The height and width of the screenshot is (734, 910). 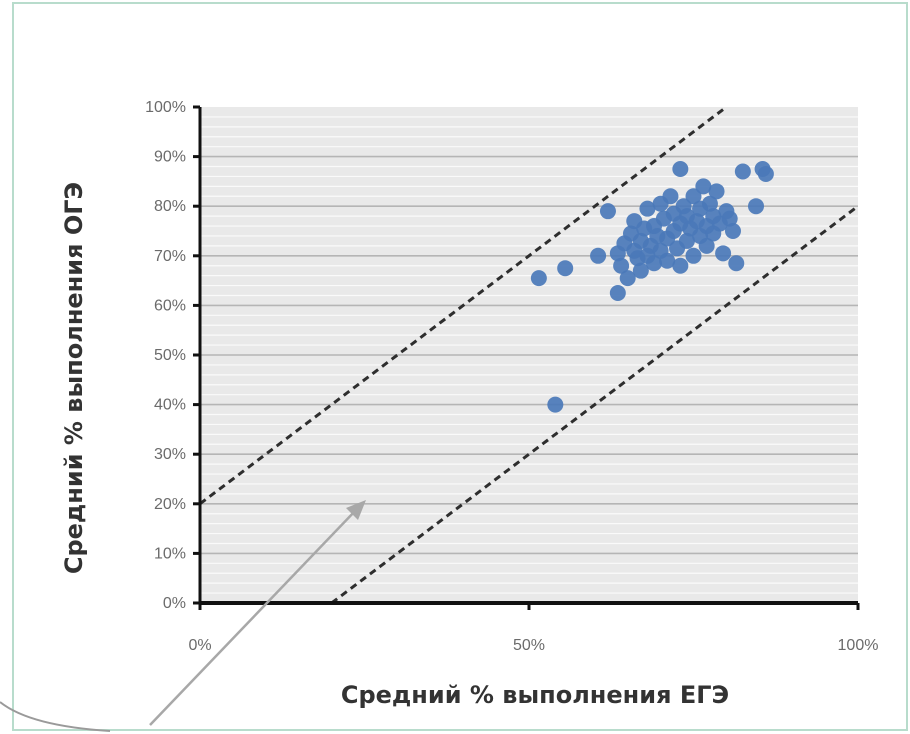 What do you see at coordinates (170, 454) in the screenshot?
I see `y-tick-label: 30%` at bounding box center [170, 454].